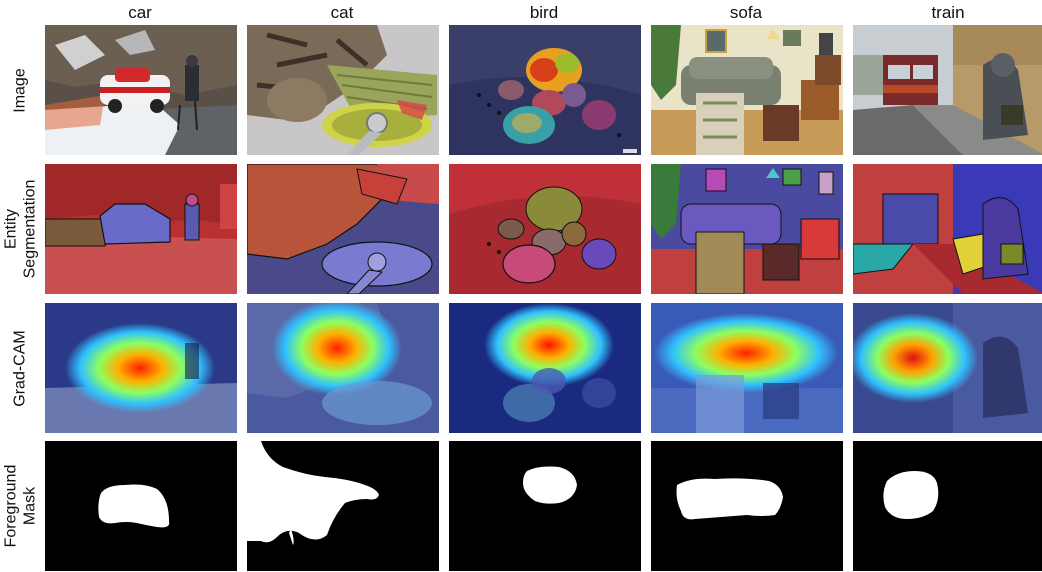  Describe the element at coordinates (140, 12) in the screenshot. I see `column-label-car: car` at that location.